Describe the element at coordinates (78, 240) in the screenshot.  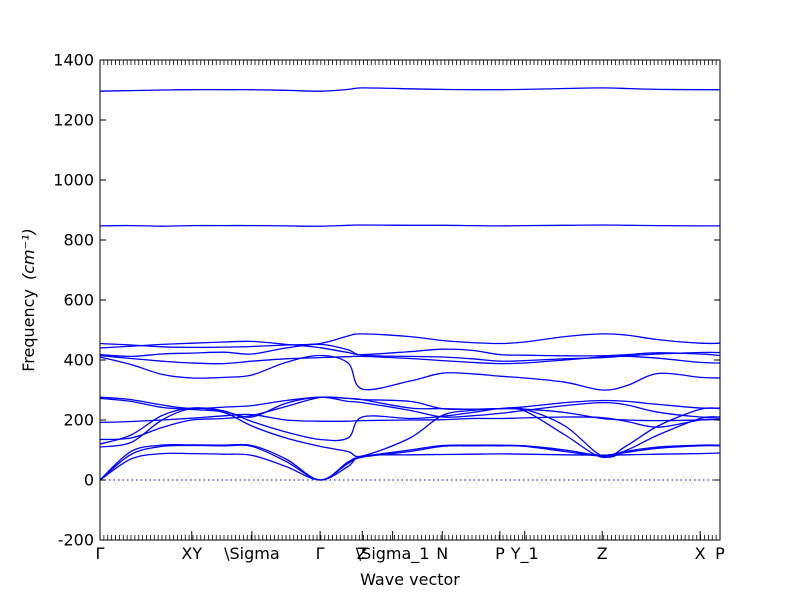
I see `y-tick-label: 800` at that location.